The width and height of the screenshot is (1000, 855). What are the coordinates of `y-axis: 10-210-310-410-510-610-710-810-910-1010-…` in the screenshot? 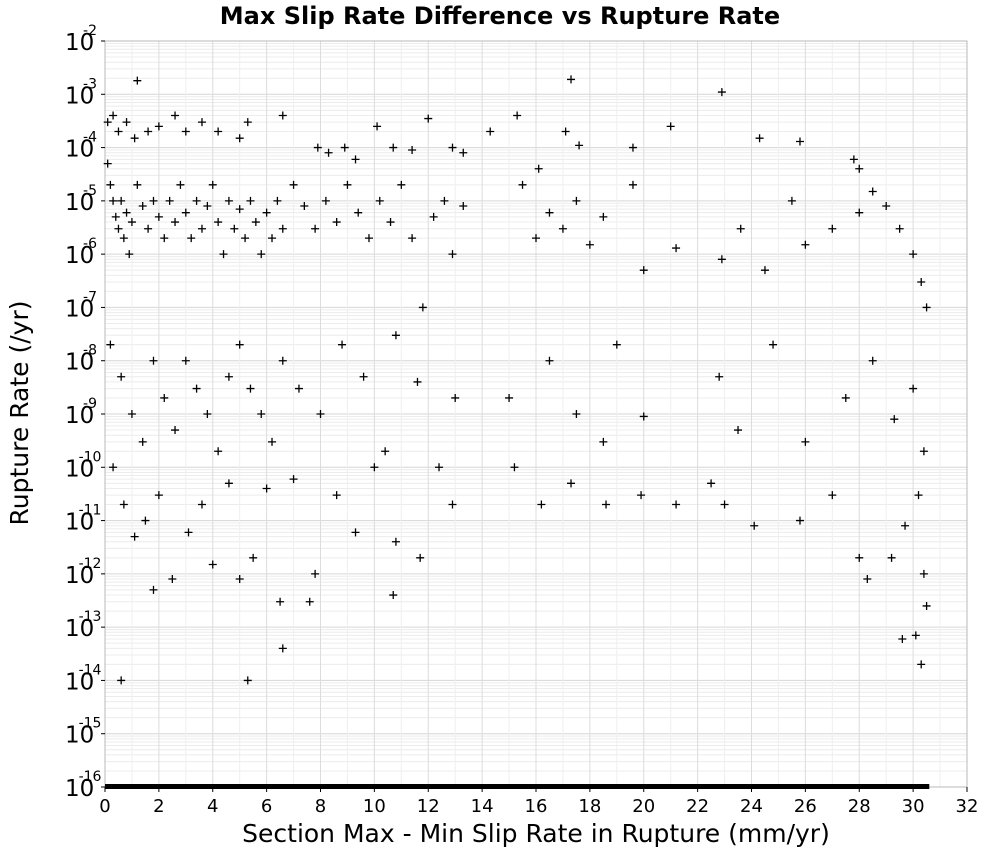 It's located at (85, 412).